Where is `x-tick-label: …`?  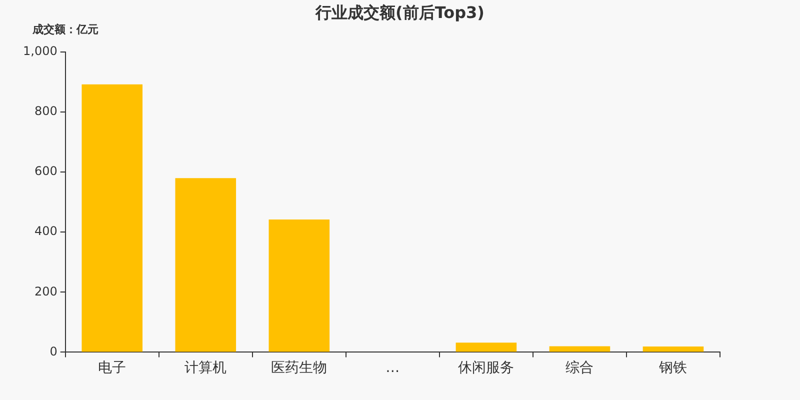 x-tick-label: … is located at coordinates (393, 368).